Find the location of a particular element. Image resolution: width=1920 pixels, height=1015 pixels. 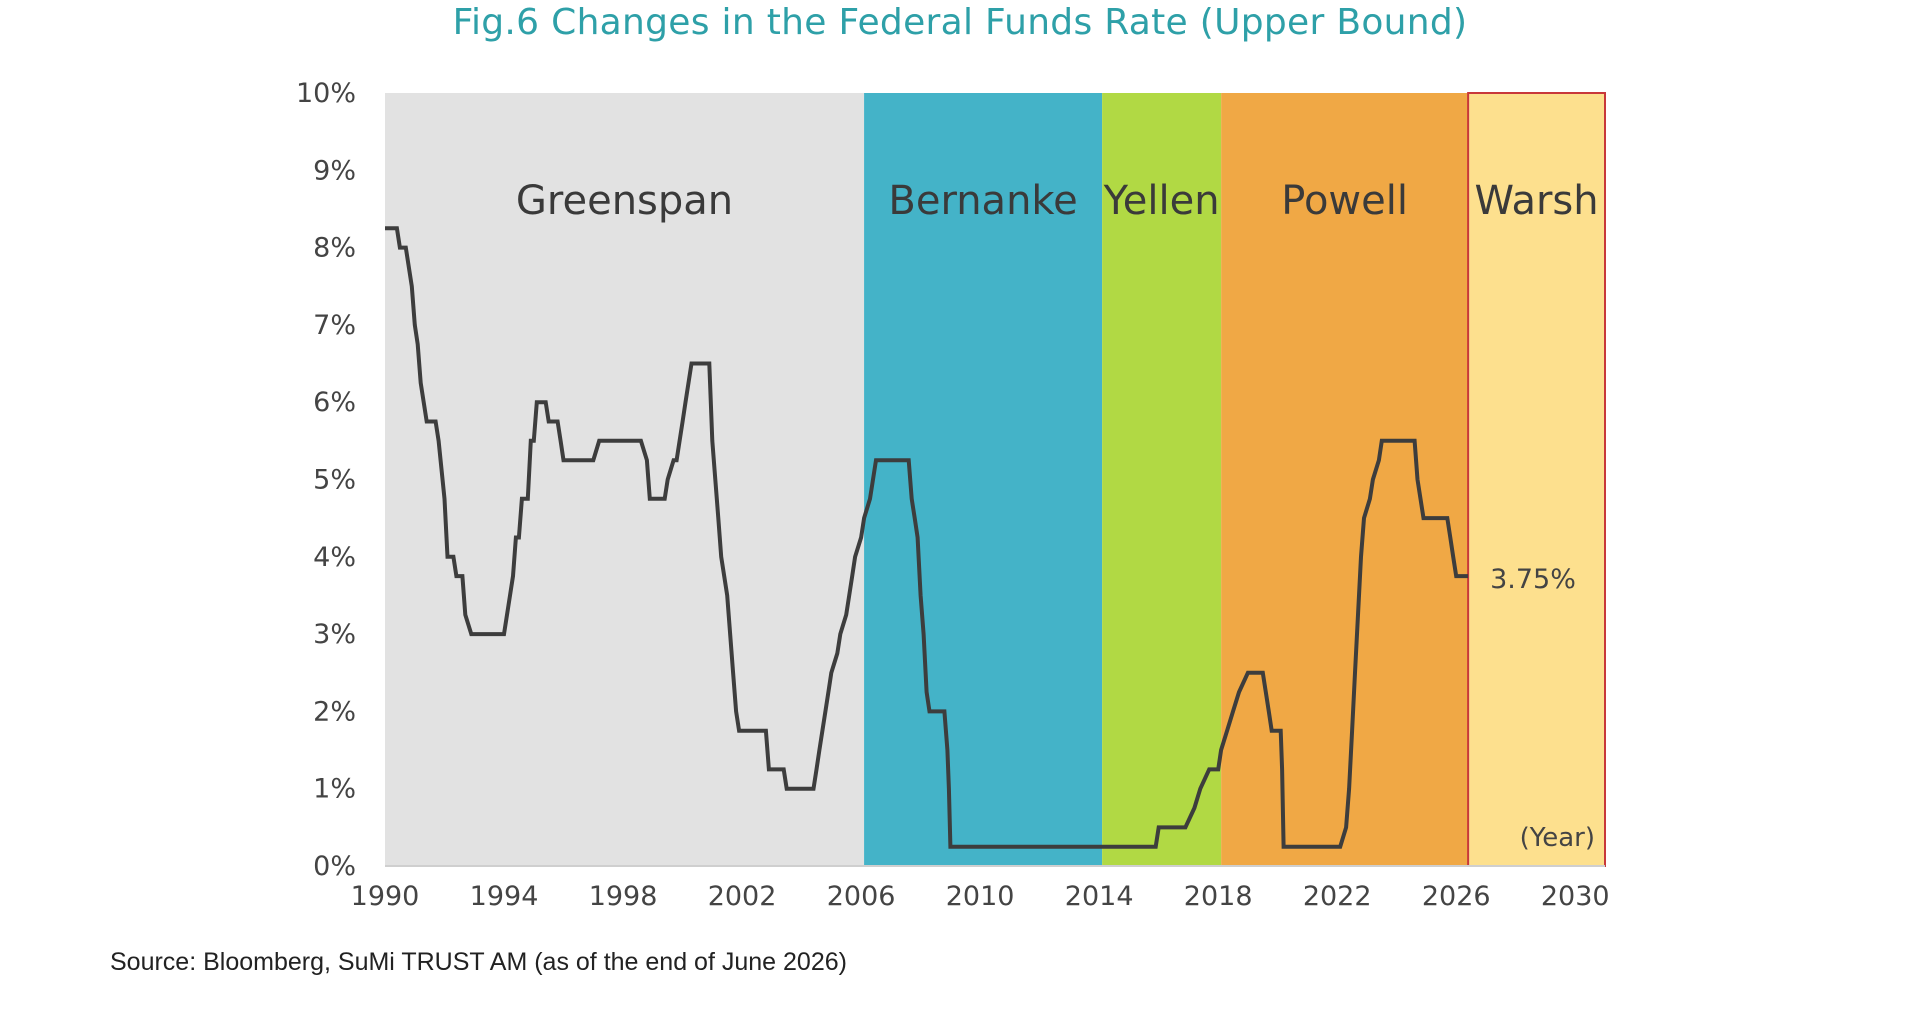

x-tick-label: 1994 is located at coordinates (504, 896).